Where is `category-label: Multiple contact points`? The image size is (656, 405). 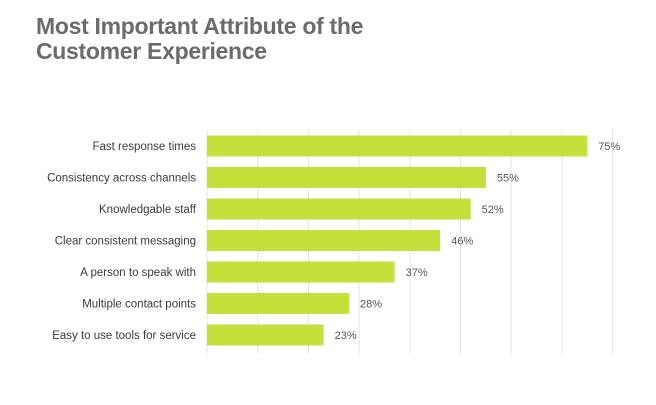 category-label: Multiple contact points is located at coordinates (139, 305).